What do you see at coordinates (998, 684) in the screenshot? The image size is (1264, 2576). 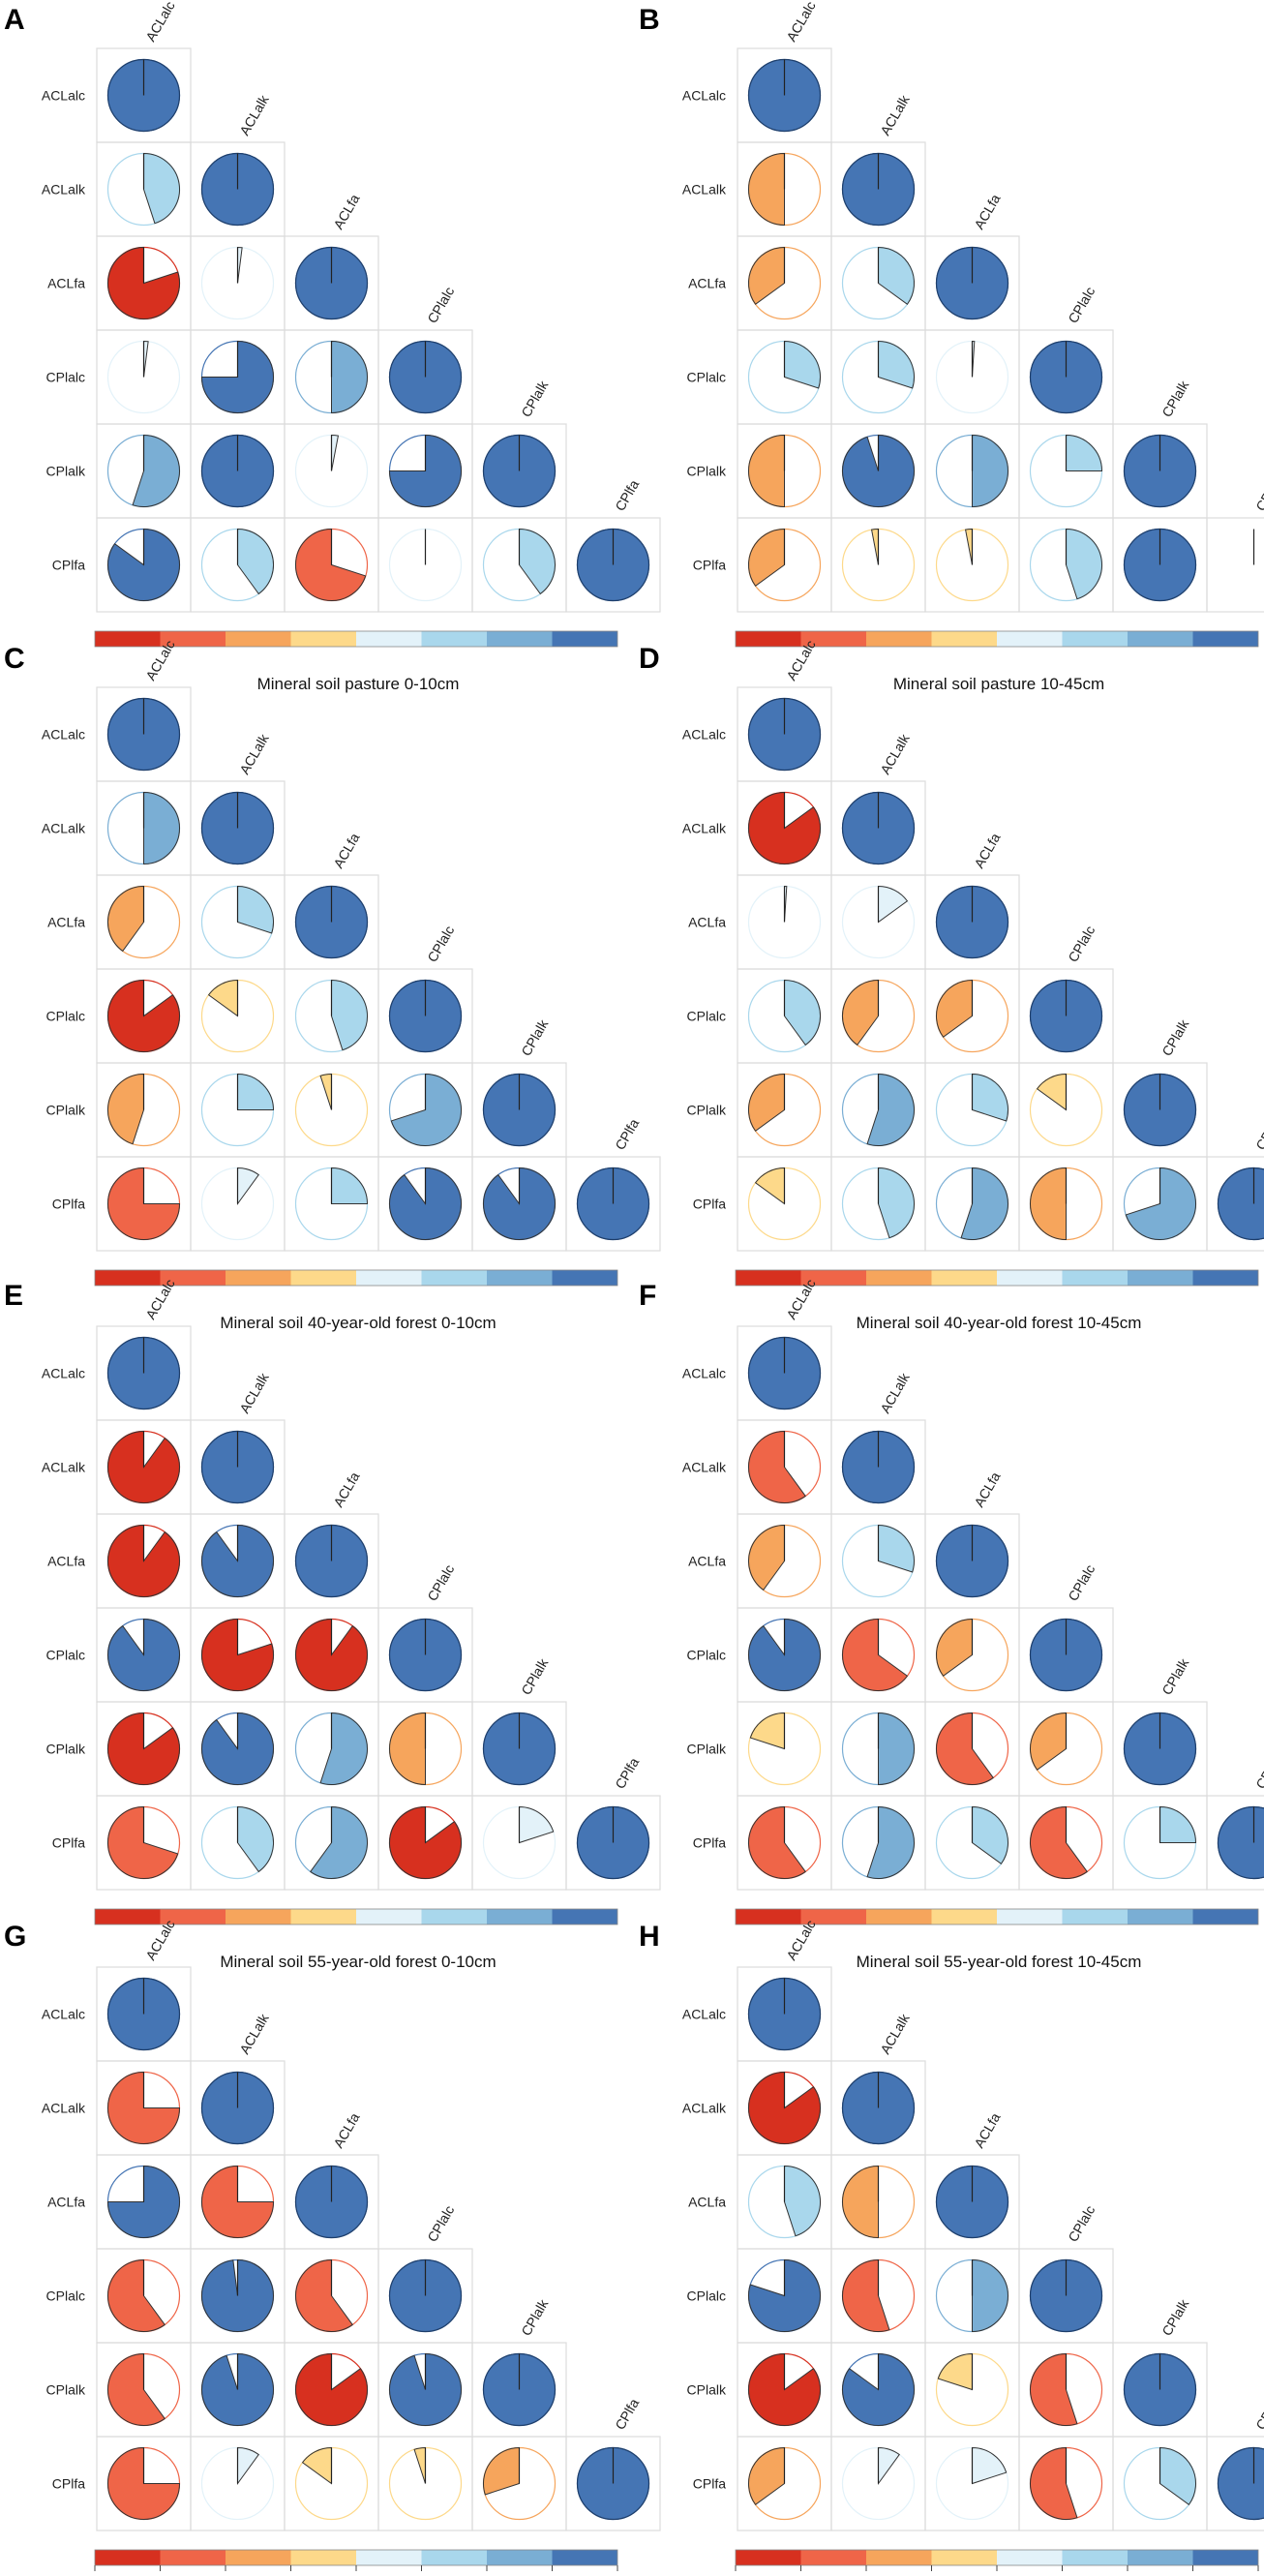 I see `panel-caption: Mineral soil pasture 10-45cm` at bounding box center [998, 684].